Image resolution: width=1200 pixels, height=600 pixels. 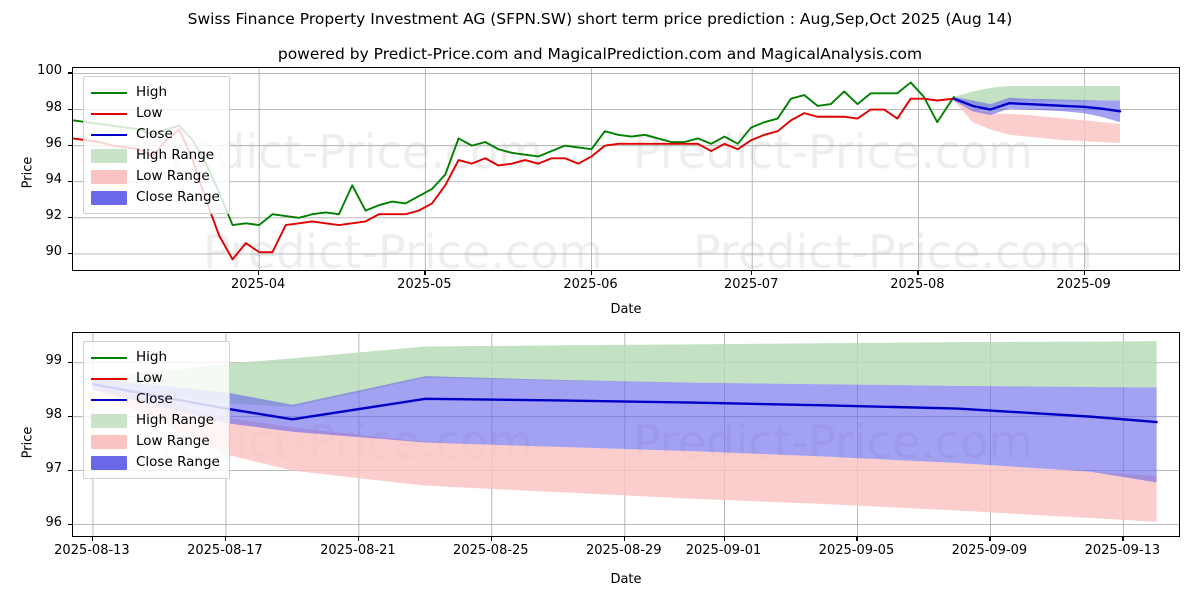 I want to click on bottom-x-tick-label: 2025-09-05, so click(x=856, y=550).